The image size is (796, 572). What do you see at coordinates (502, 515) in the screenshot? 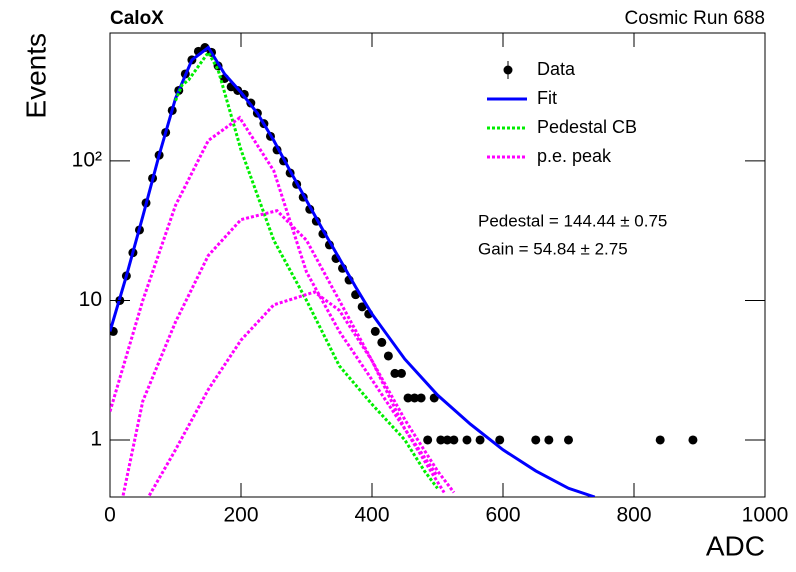
I see `x-tick-label: 600` at bounding box center [502, 515].